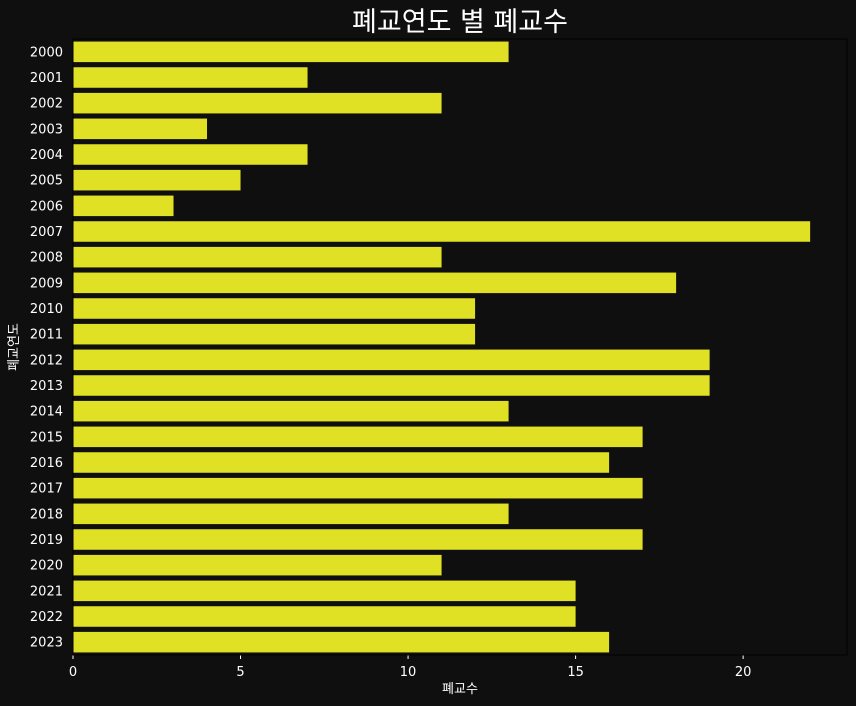 This screenshot has height=706, width=856. What do you see at coordinates (46, 489) in the screenshot?
I see `y-tick-label: 2017` at bounding box center [46, 489].